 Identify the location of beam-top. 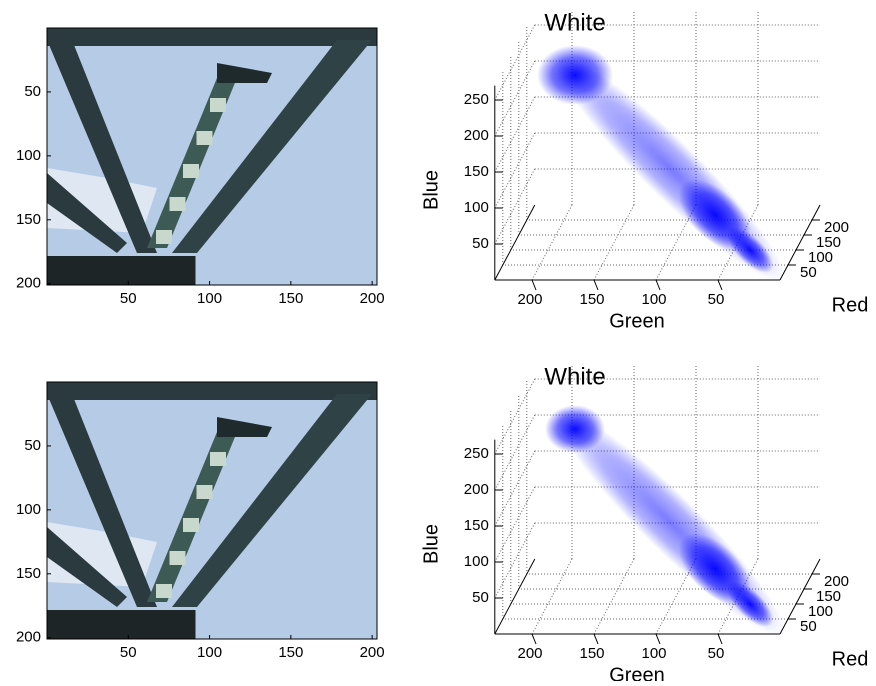
(212, 391).